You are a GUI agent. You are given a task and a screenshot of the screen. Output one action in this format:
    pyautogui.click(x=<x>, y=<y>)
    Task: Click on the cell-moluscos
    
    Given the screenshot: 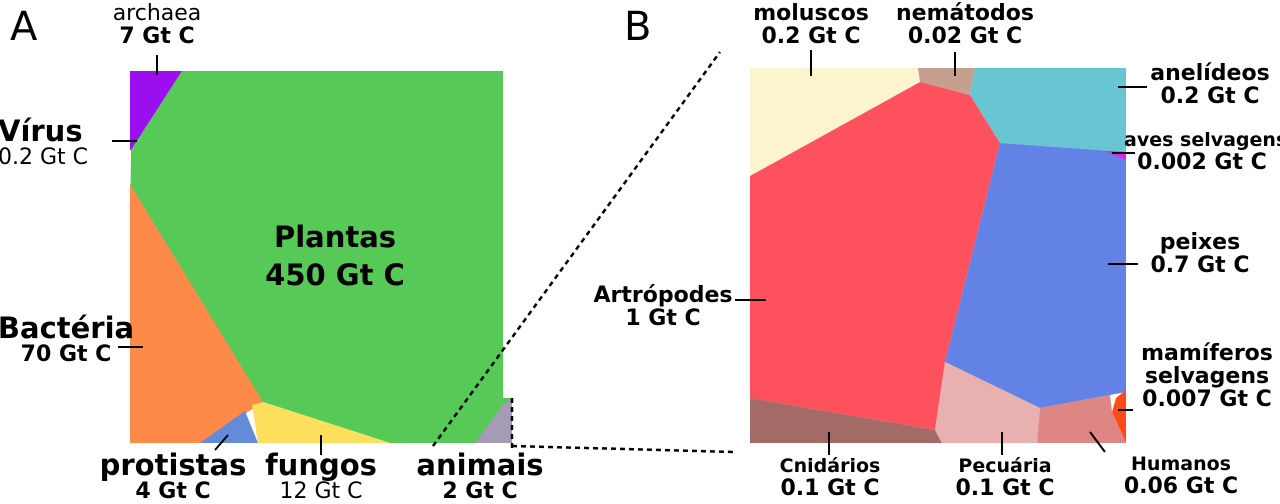 What is the action you would take?
    pyautogui.click(x=835, y=122)
    